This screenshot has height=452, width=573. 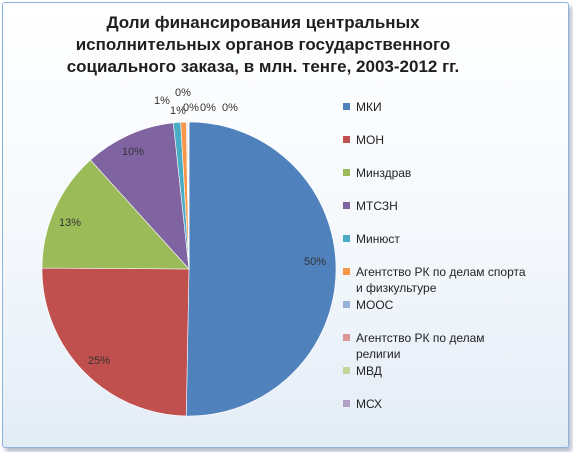 What do you see at coordinates (133, 152) in the screenshot?
I see `data-label-4: 10%` at bounding box center [133, 152].